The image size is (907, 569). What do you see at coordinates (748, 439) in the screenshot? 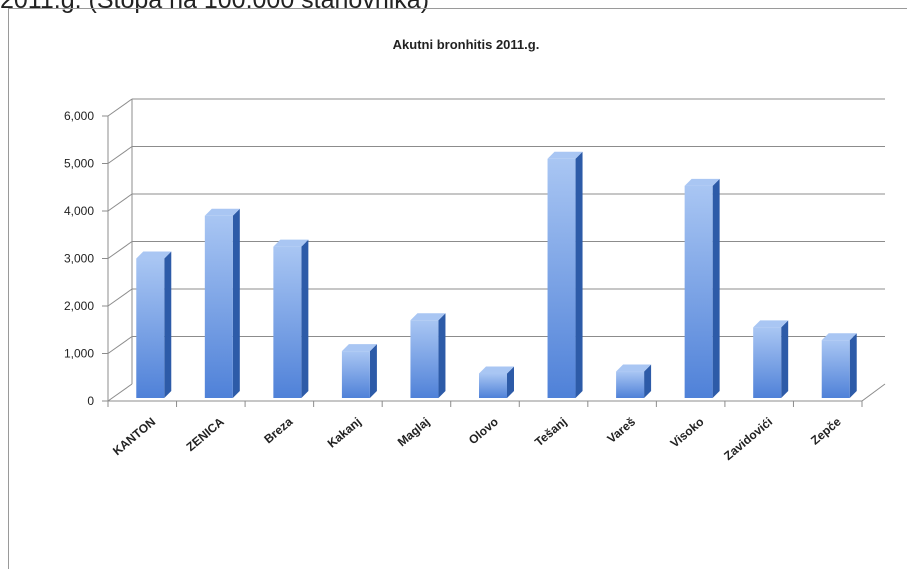
I see `x-tick-label: Zavidovići` at bounding box center [748, 439].